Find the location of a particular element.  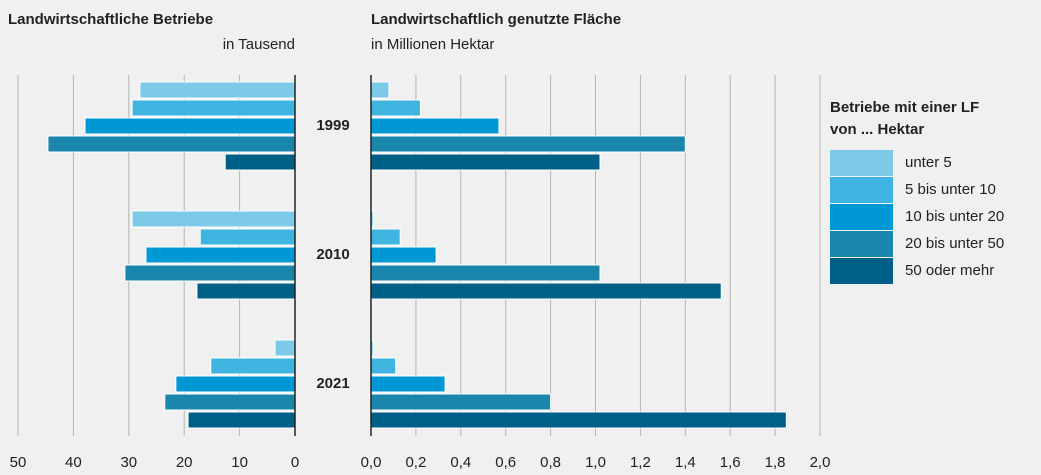

legend-label: 20 bis unter 50 is located at coordinates (954, 243).